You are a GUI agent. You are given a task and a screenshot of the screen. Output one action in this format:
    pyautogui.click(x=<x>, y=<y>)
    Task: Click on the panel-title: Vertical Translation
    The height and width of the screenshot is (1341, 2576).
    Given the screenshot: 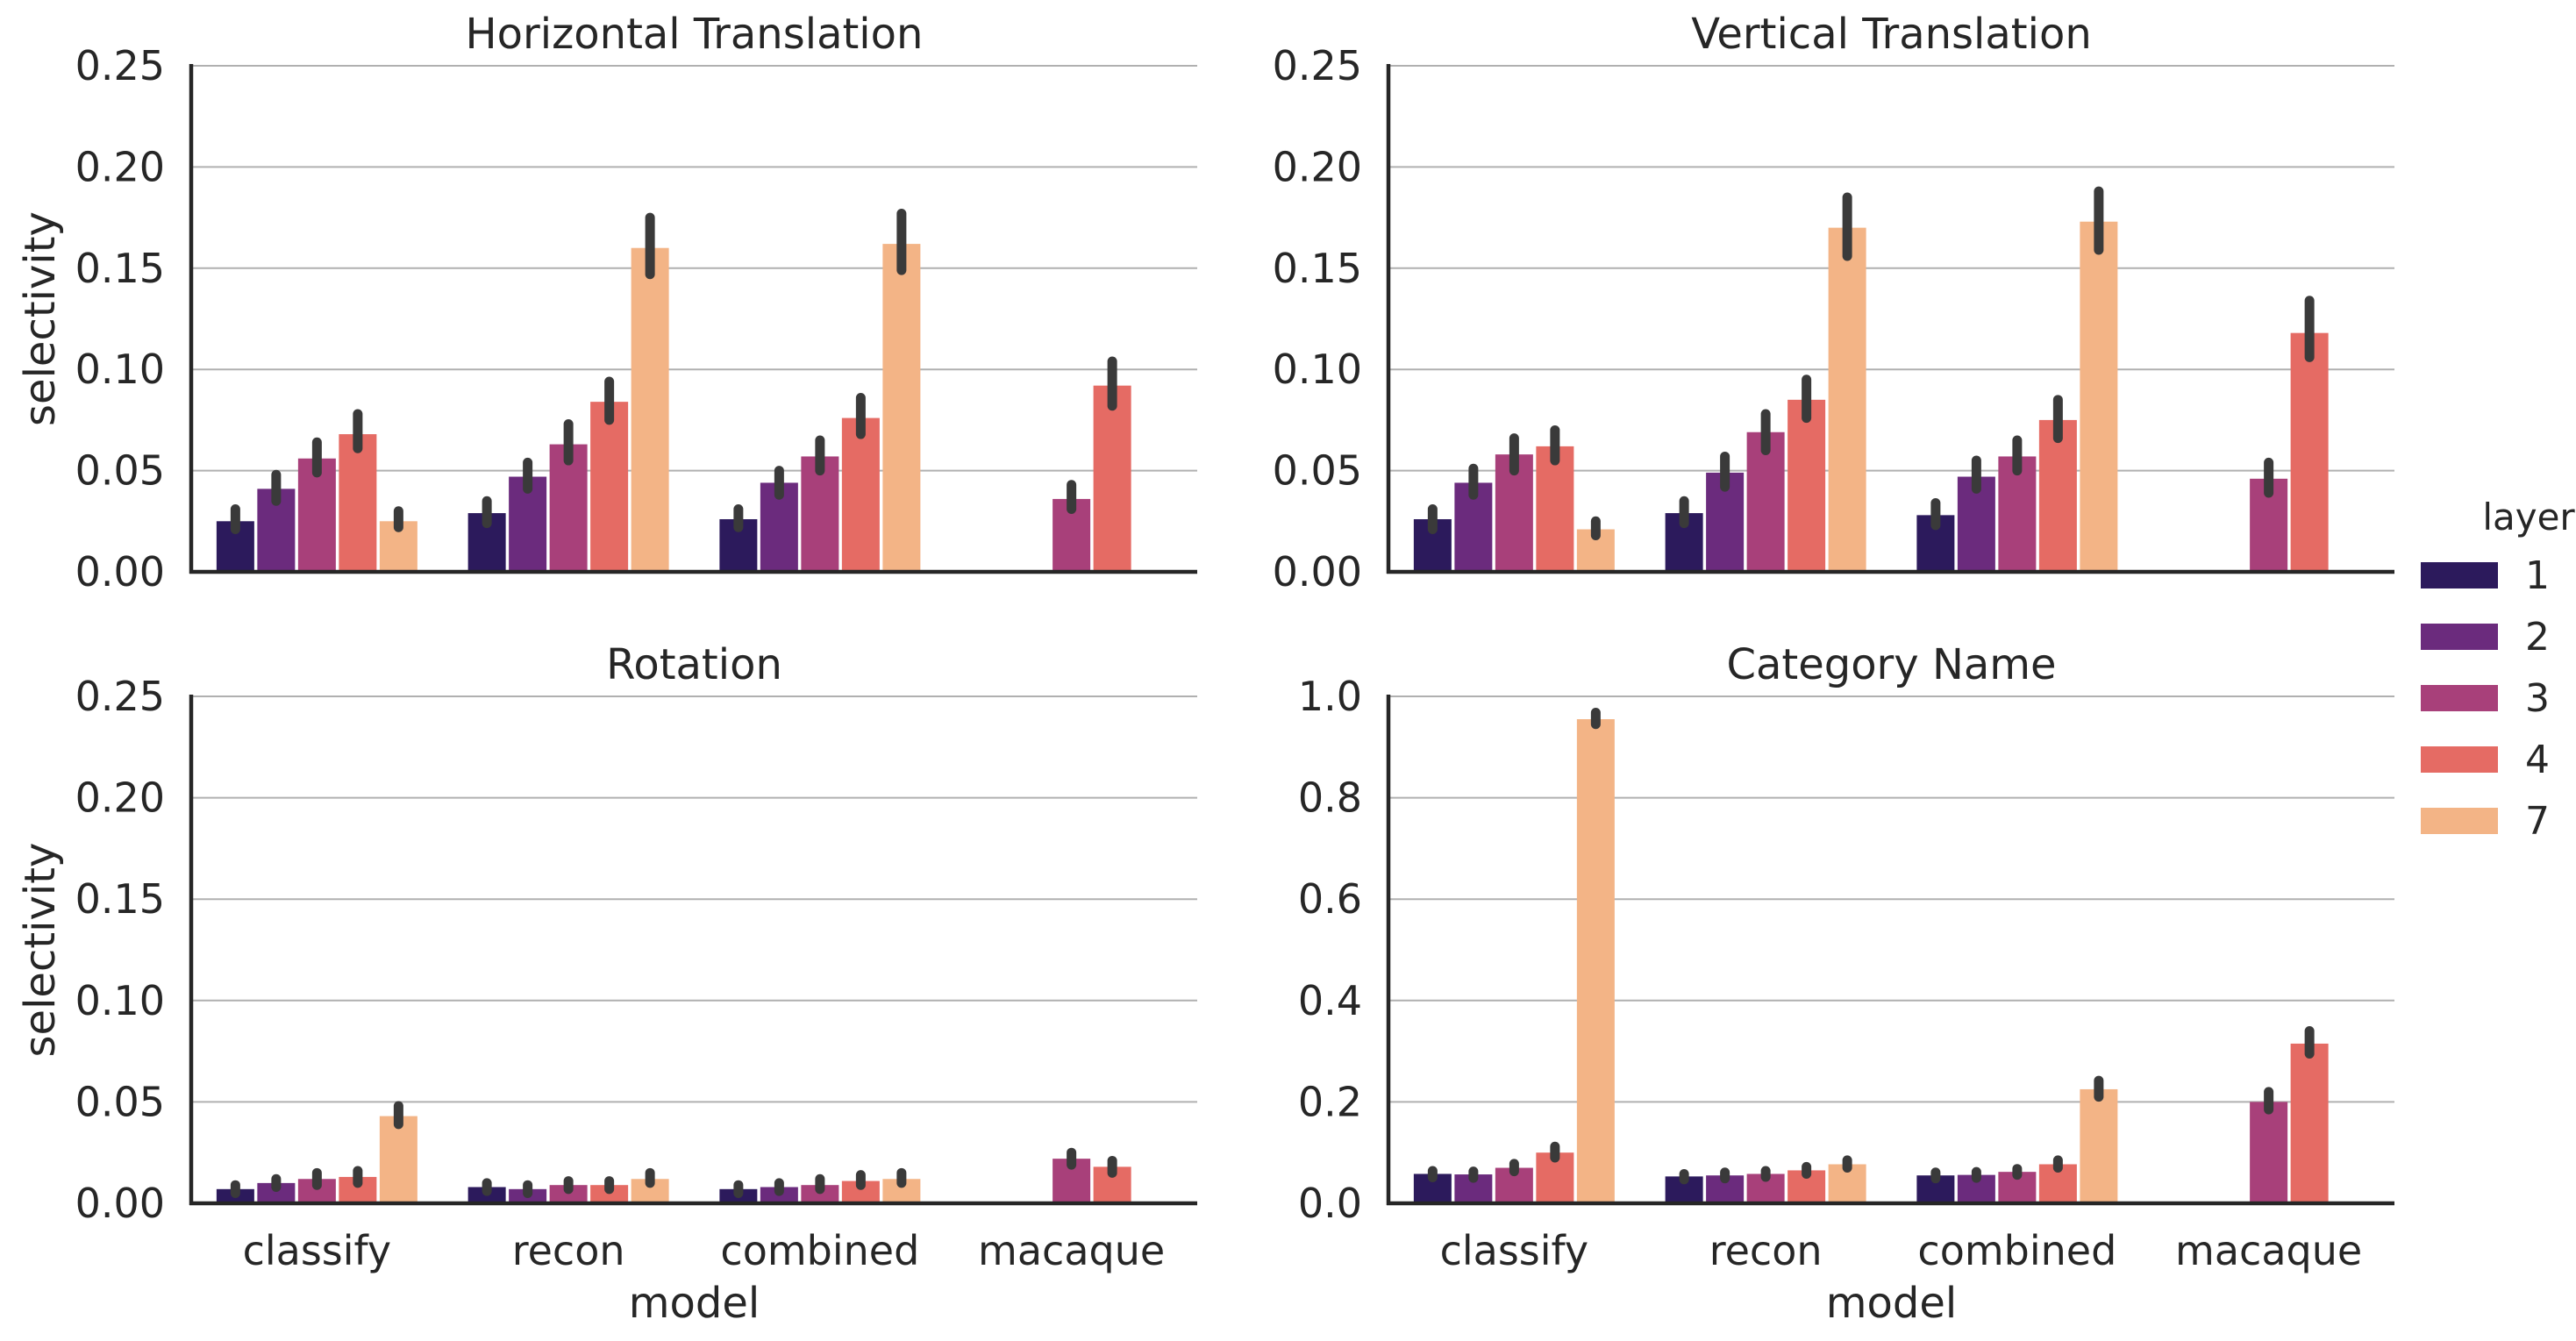 What is the action you would take?
    pyautogui.click(x=1891, y=34)
    